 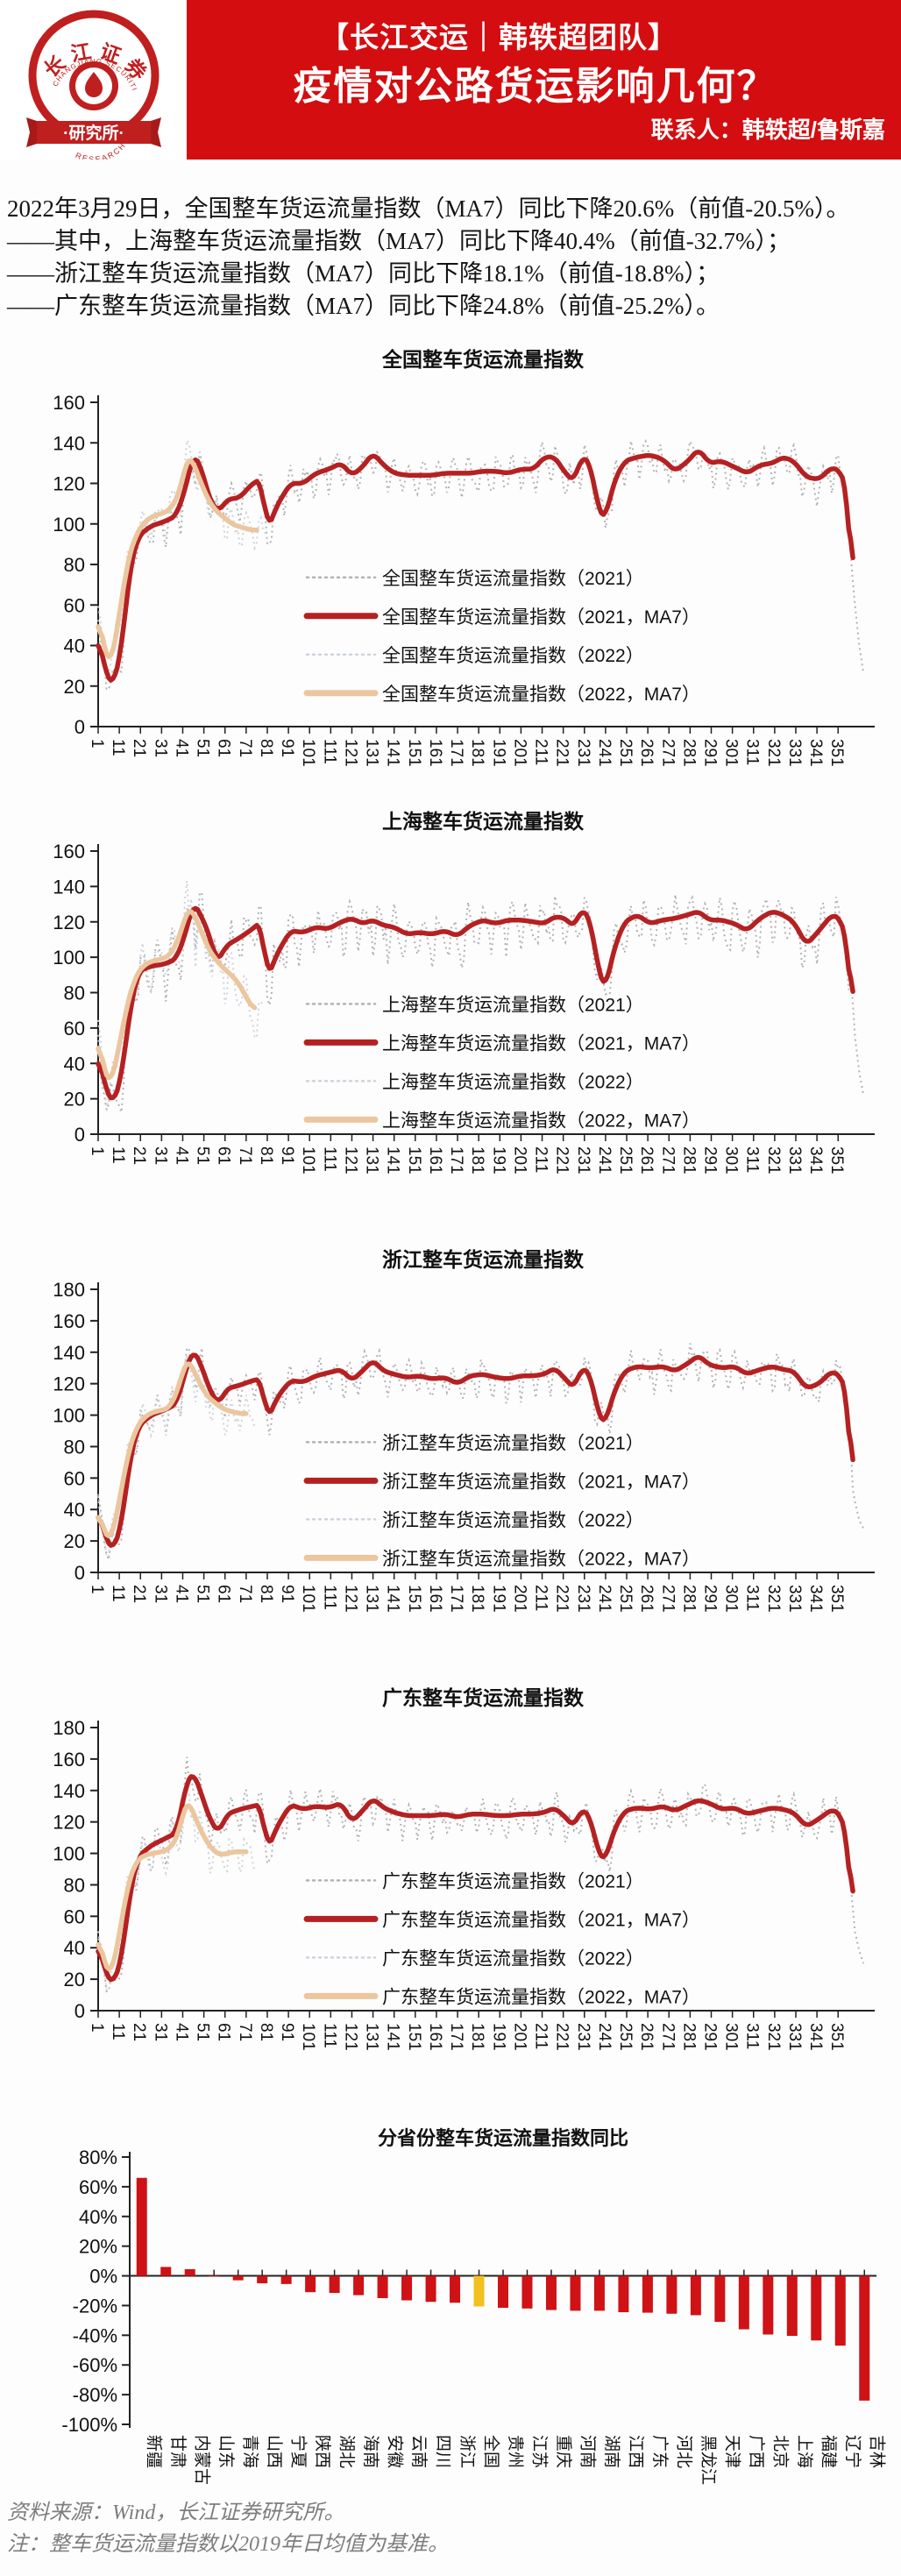 What do you see at coordinates (329, 752) in the screenshot?
I see `x-tick-label: 111` at bounding box center [329, 752].